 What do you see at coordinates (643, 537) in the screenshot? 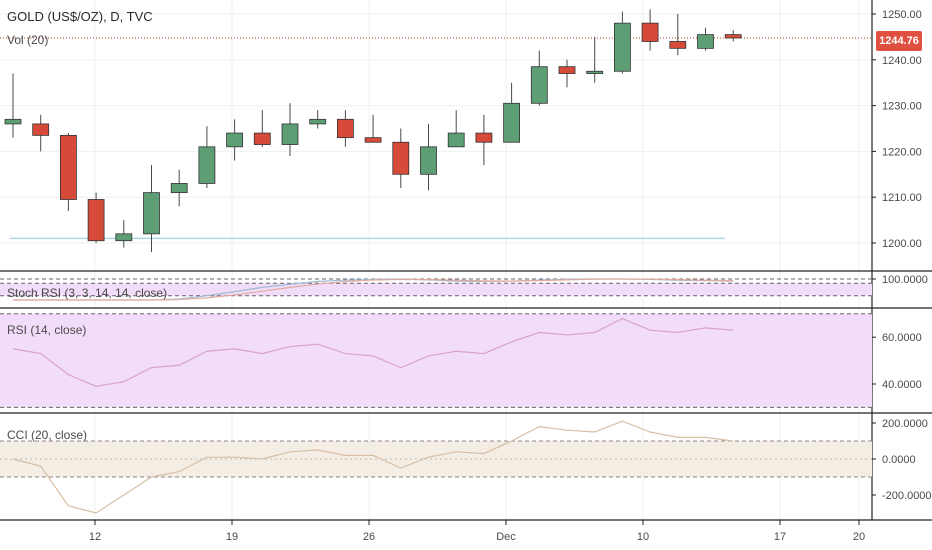
I see `time-tick-label: 10` at bounding box center [643, 537].